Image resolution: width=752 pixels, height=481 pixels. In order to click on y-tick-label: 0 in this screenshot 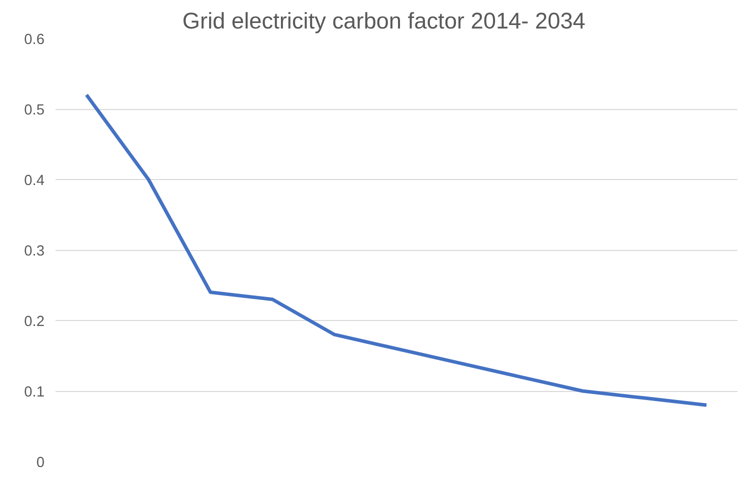, I will do `click(40, 463)`.